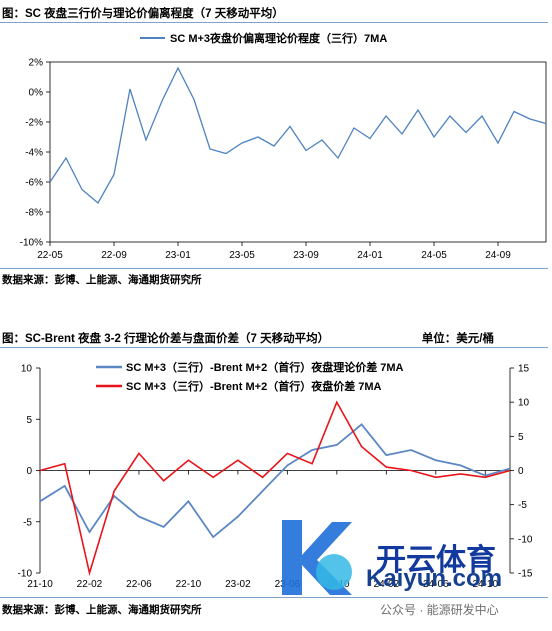 The height and width of the screenshot is (631, 552). What do you see at coordinates (524, 403) in the screenshot?
I see `figure2-right-tick-label: 10` at bounding box center [524, 403].